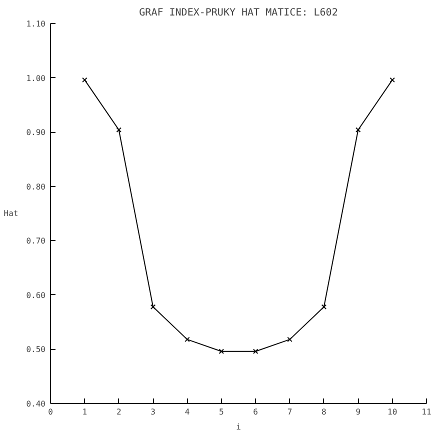 The height and width of the screenshot is (436, 433). Describe the element at coordinates (36, 404) in the screenshot. I see `y-tick-label: 0.40` at that location.